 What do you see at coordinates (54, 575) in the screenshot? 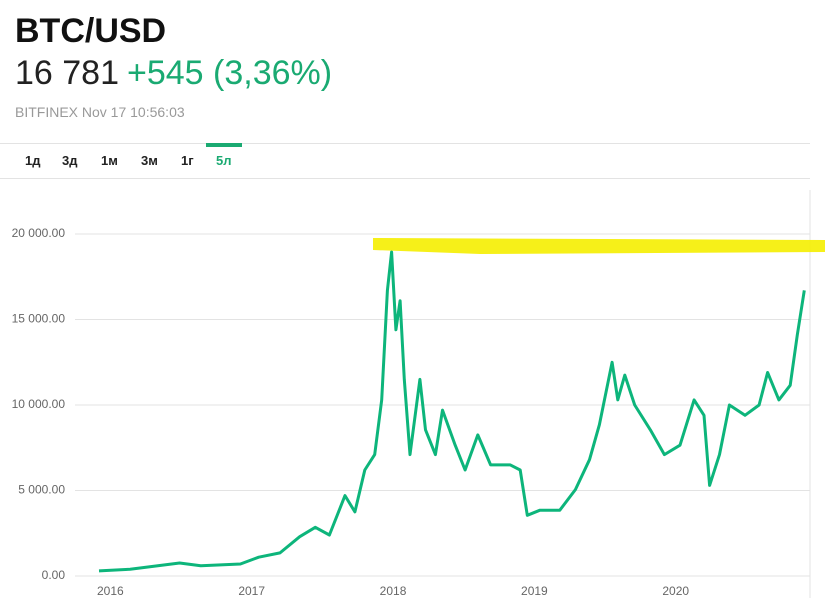
I see `y-tick-label: 0.00` at bounding box center [54, 575].